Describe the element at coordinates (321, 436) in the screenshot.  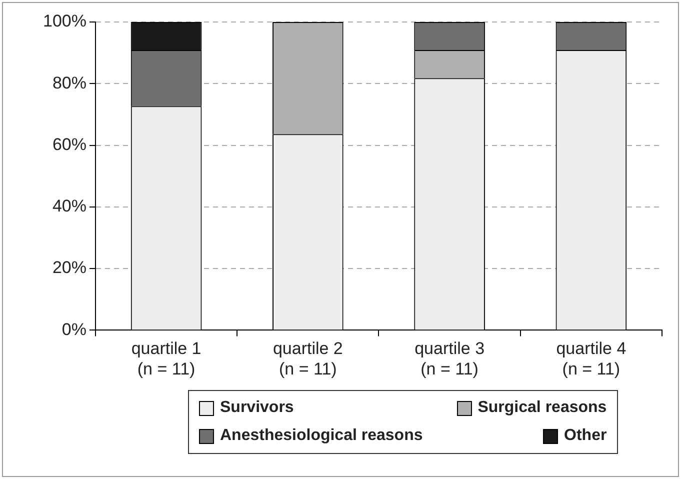
I see `legend-label: Anesthesiological reasons` at that location.